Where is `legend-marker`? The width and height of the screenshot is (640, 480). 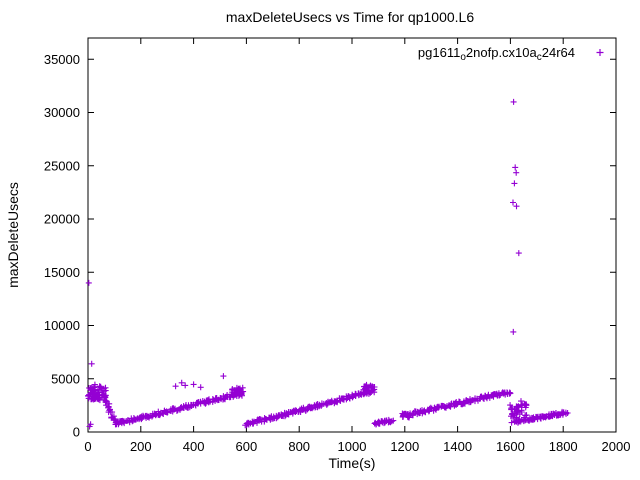 legend-marker is located at coordinates (600, 52).